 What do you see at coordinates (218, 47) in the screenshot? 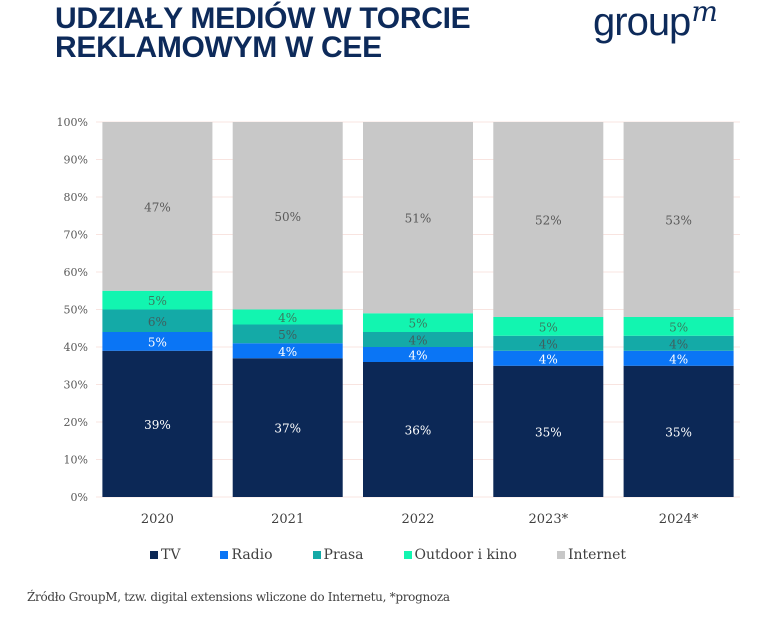
I see `title-line-2: REKLAMOWYM W CEE` at bounding box center [218, 47].